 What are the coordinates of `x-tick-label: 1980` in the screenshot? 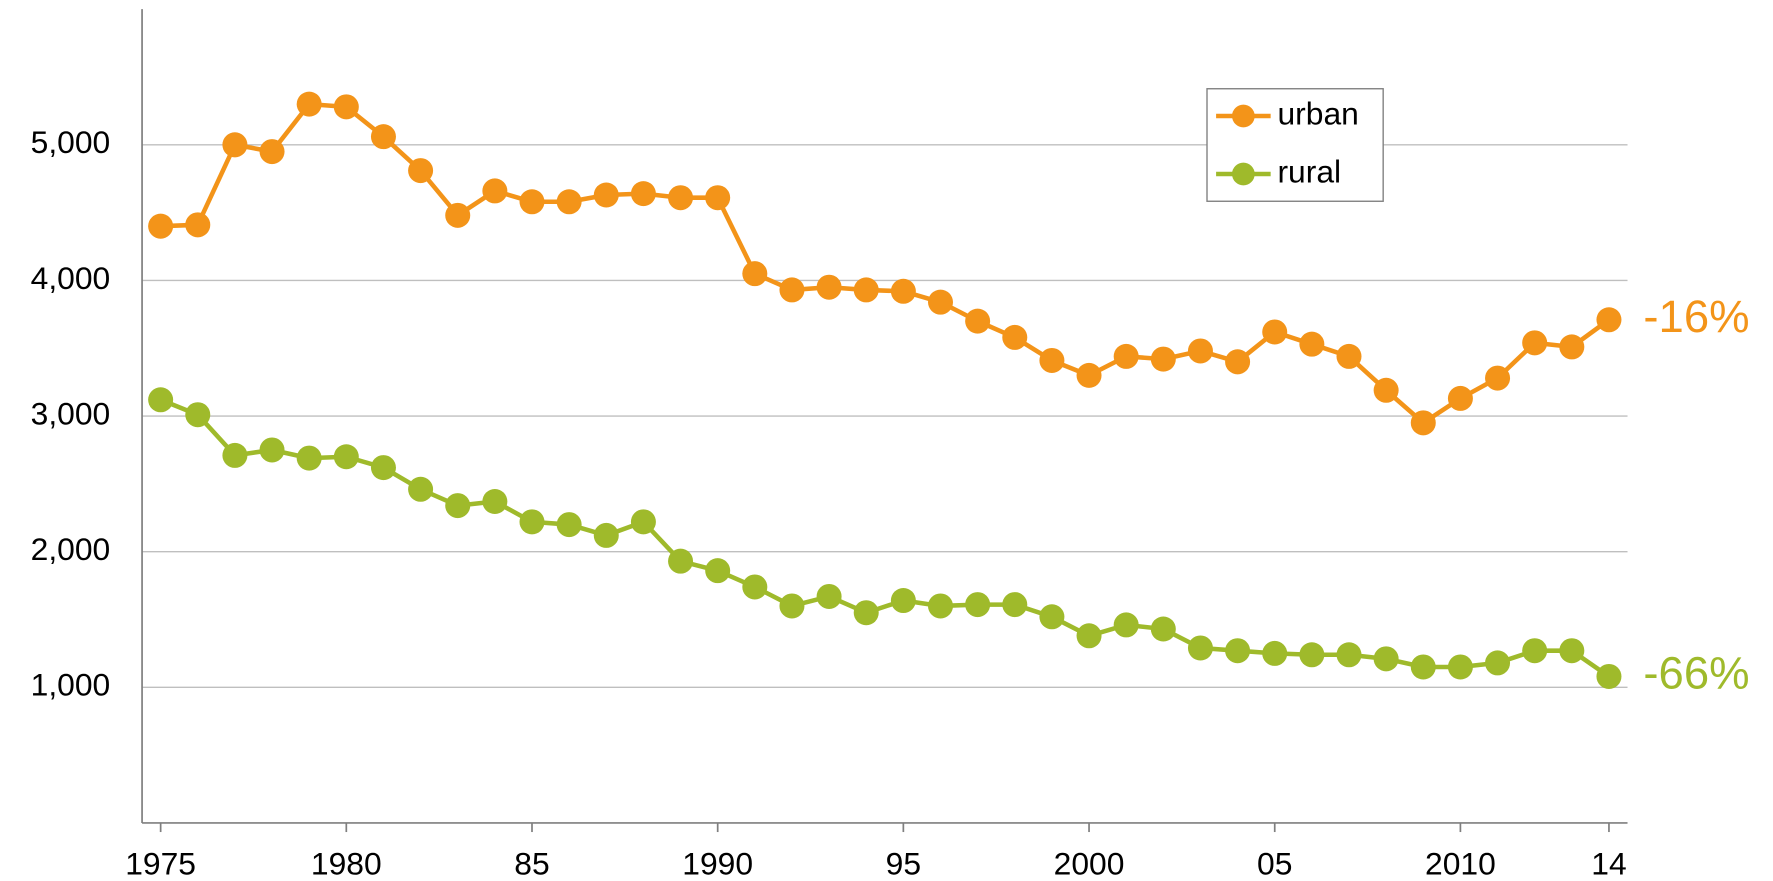 It's located at (346, 863).